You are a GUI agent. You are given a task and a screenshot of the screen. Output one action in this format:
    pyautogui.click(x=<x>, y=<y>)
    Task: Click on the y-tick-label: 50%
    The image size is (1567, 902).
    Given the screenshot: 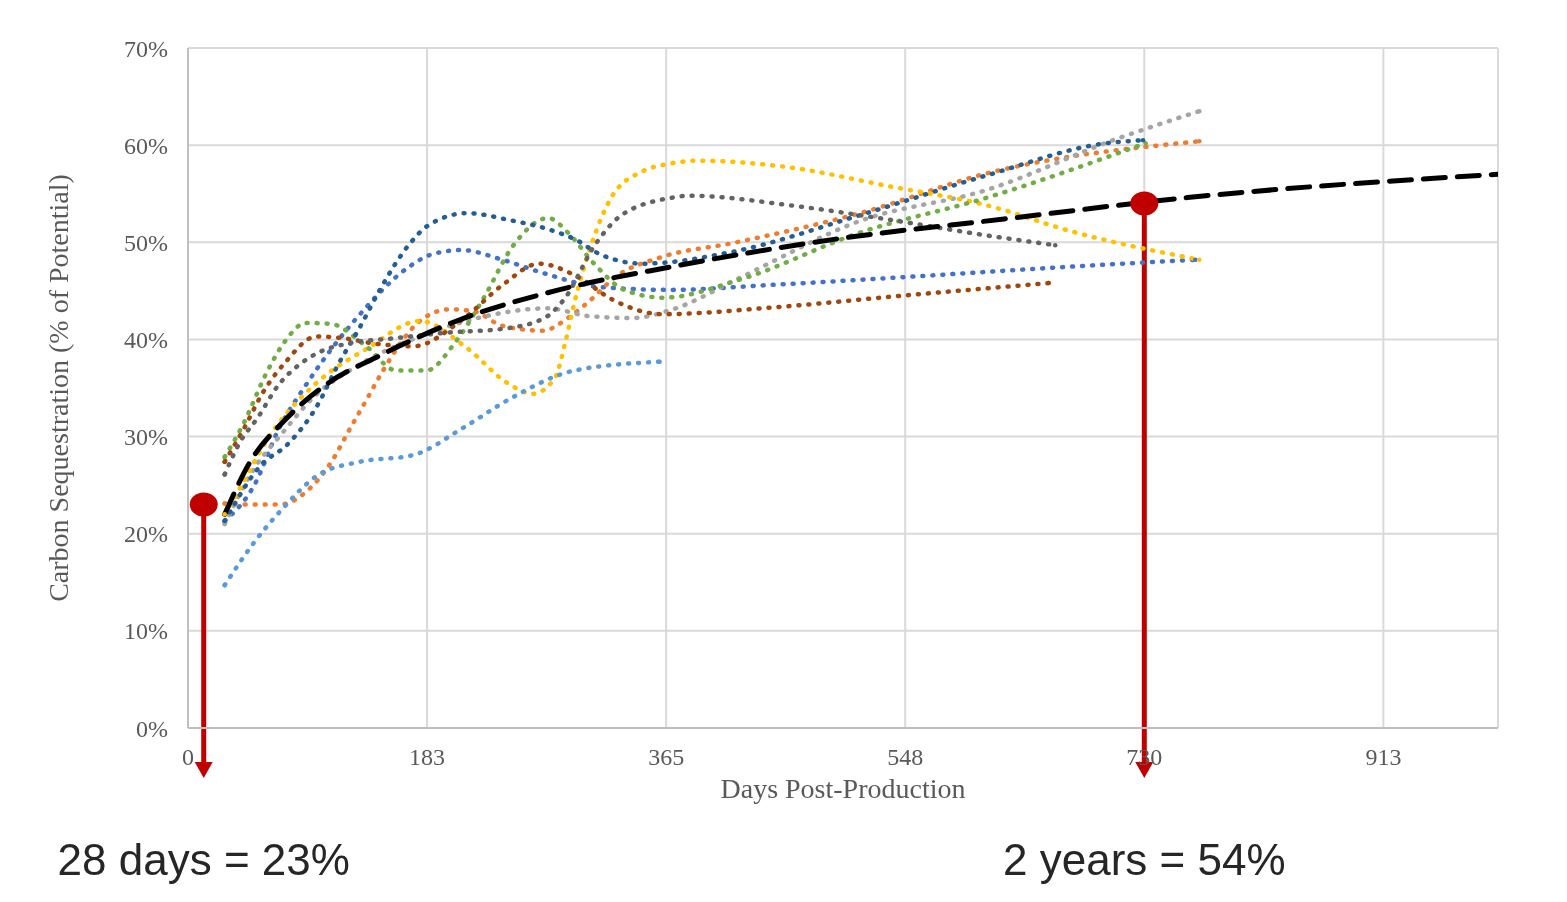 What is the action you would take?
    pyautogui.click(x=146, y=242)
    